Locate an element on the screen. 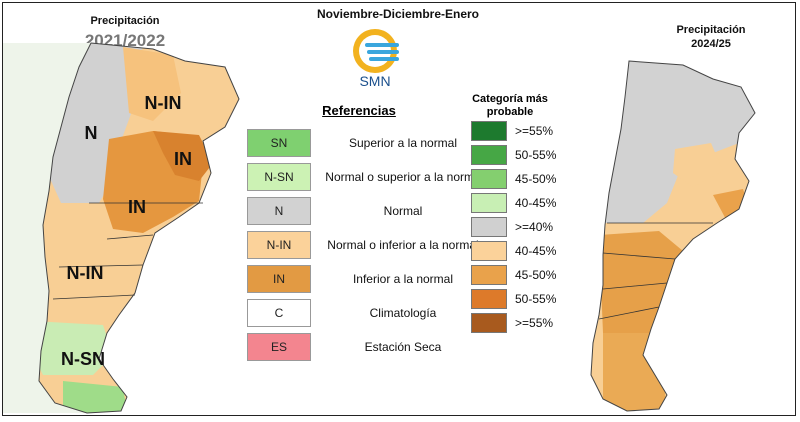 The height and width of the screenshot is (422, 800). category-legend-title-line1: Categoría más is located at coordinates (510, 99).